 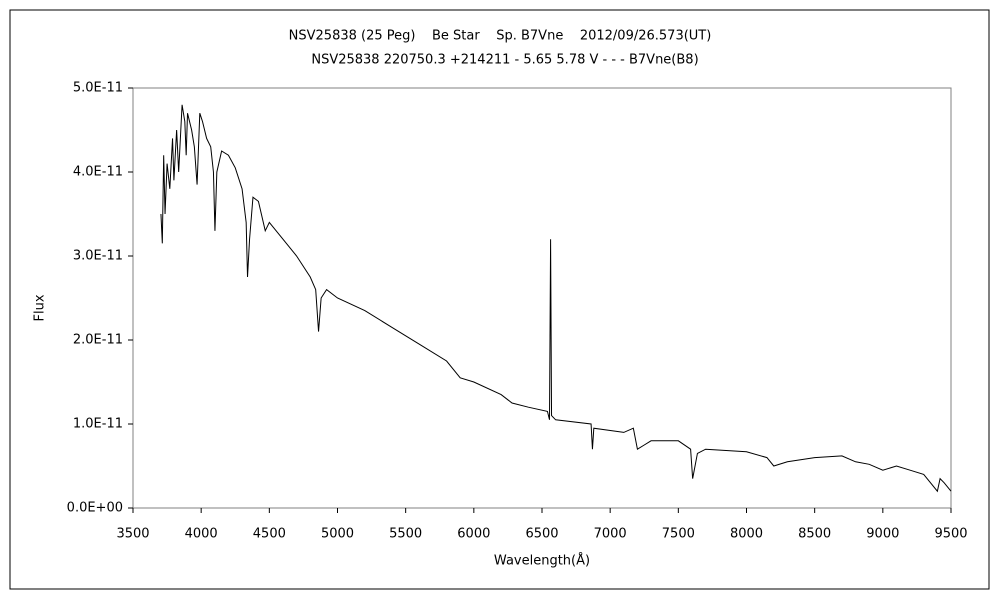 What do you see at coordinates (98, 88) in the screenshot?
I see `y-tick-label: 5.0E-11` at bounding box center [98, 88].